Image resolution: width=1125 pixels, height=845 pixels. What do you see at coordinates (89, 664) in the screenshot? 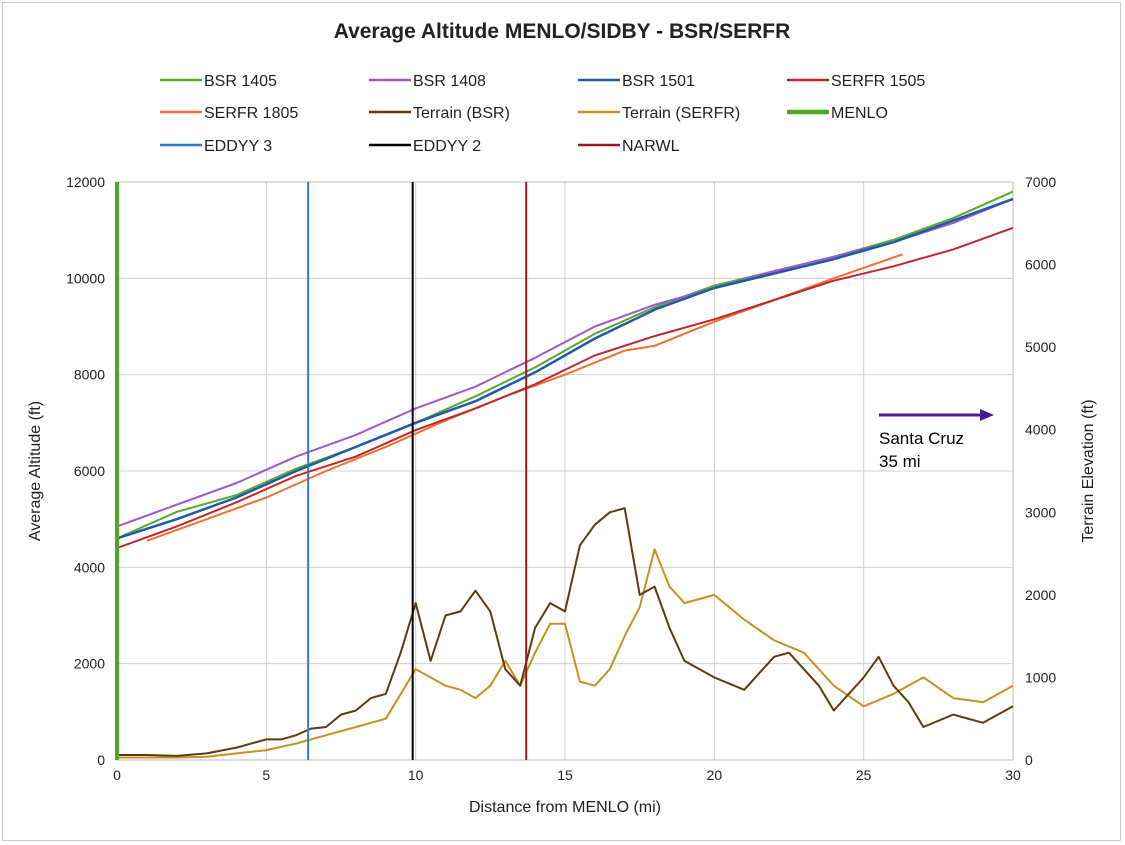
I see `y-tick-label: 2000` at bounding box center [89, 664].